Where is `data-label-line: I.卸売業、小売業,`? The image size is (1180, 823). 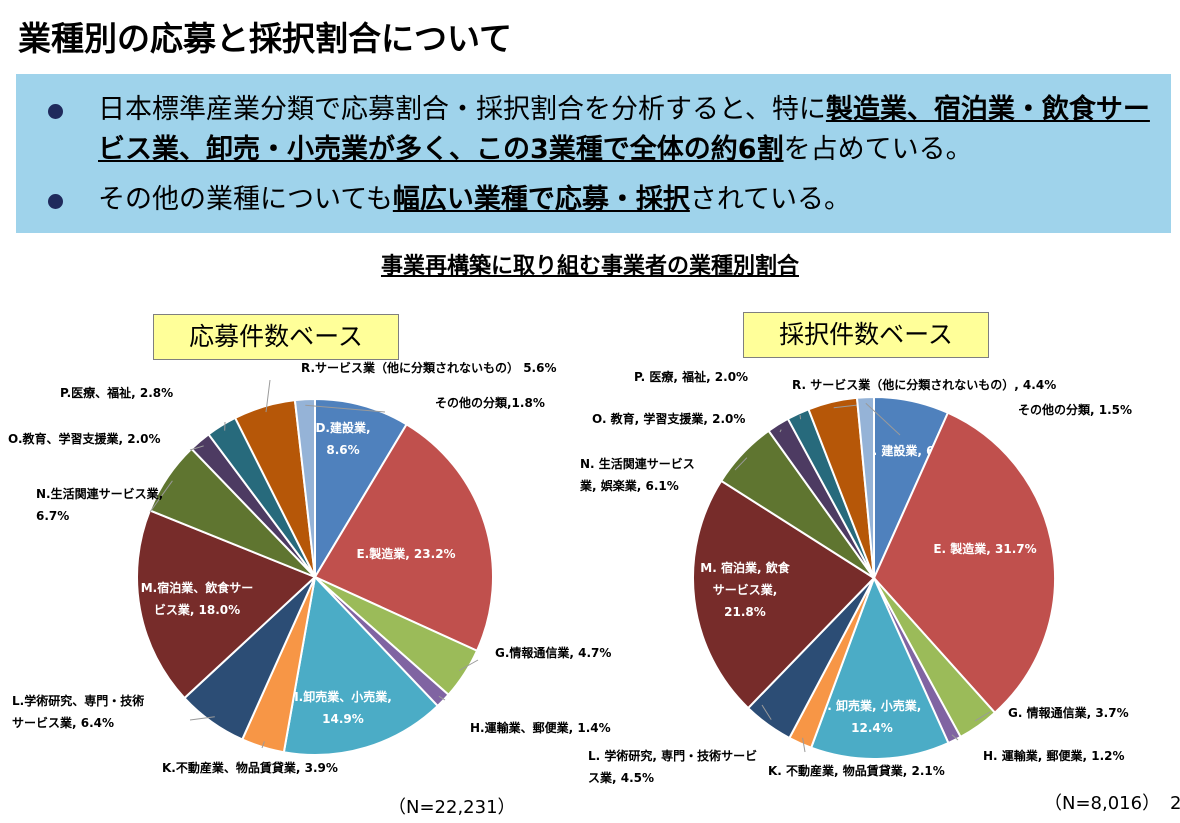 data-label-line: I.卸売業、小売業, is located at coordinates (343, 696).